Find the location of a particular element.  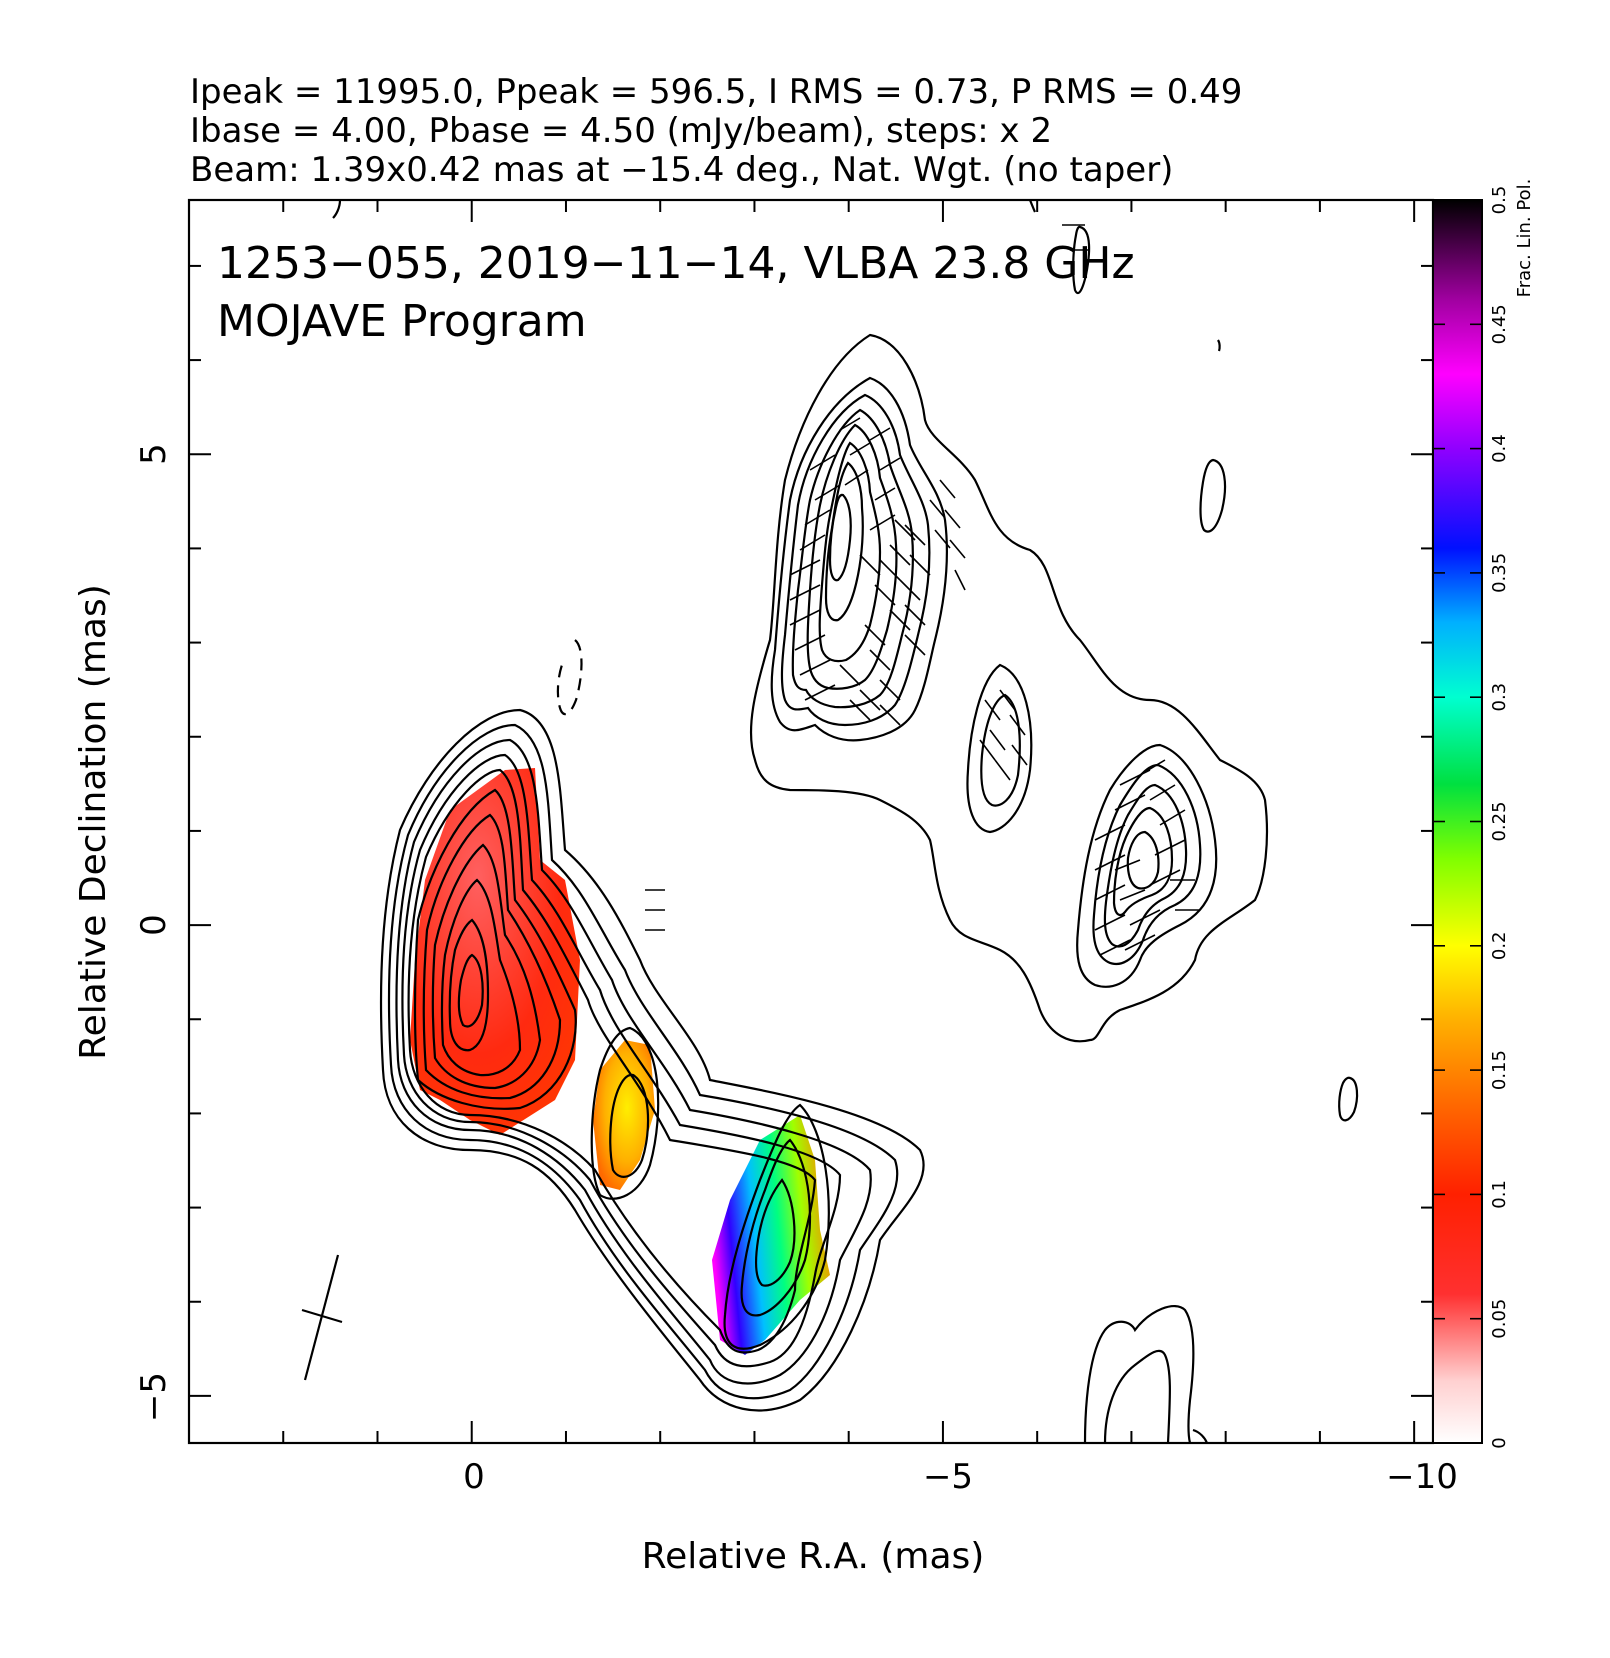

colorbar-tick-label: 0.2 is located at coordinates (1499, 945).